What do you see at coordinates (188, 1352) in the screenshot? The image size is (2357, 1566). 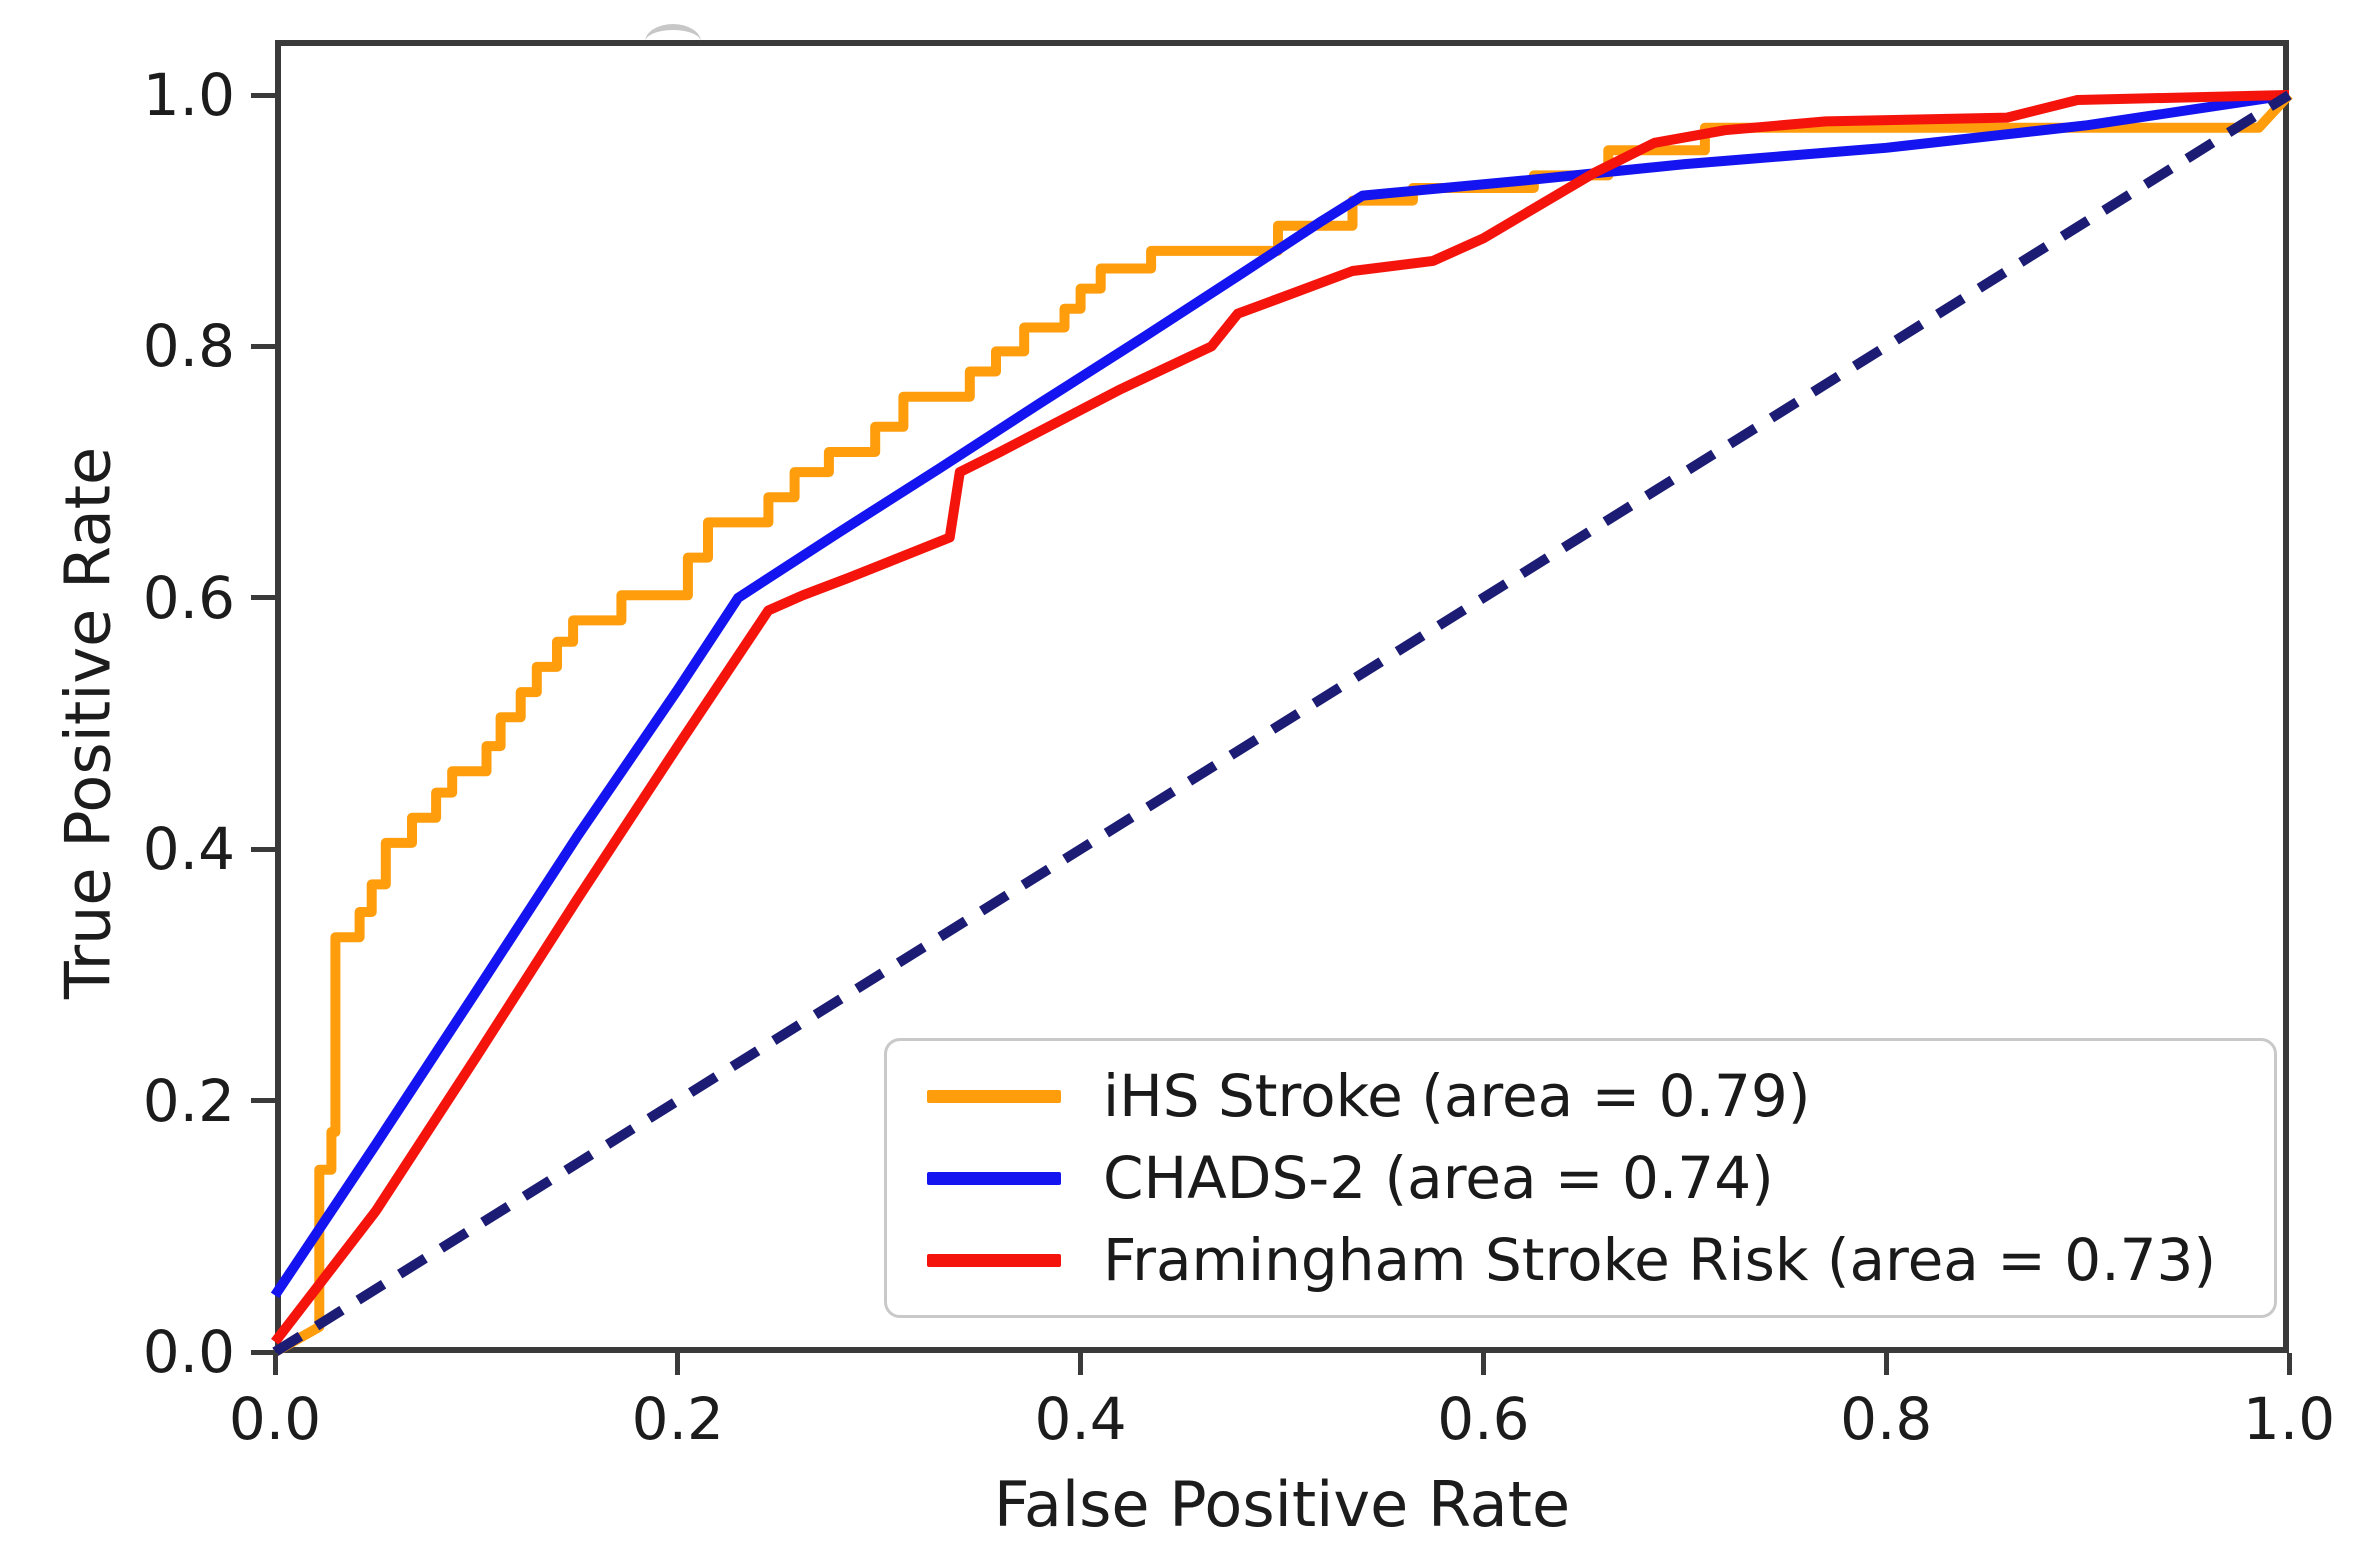 I see `y-tick-label: 0.0` at bounding box center [188, 1352].